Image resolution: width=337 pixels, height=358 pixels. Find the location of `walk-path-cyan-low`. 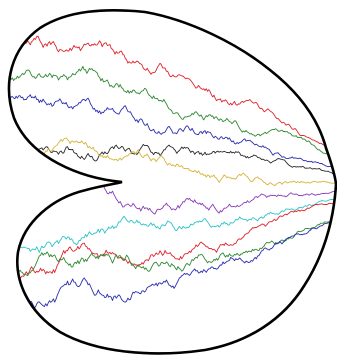

walk-path-cyan-low is located at coordinates (172, 225).